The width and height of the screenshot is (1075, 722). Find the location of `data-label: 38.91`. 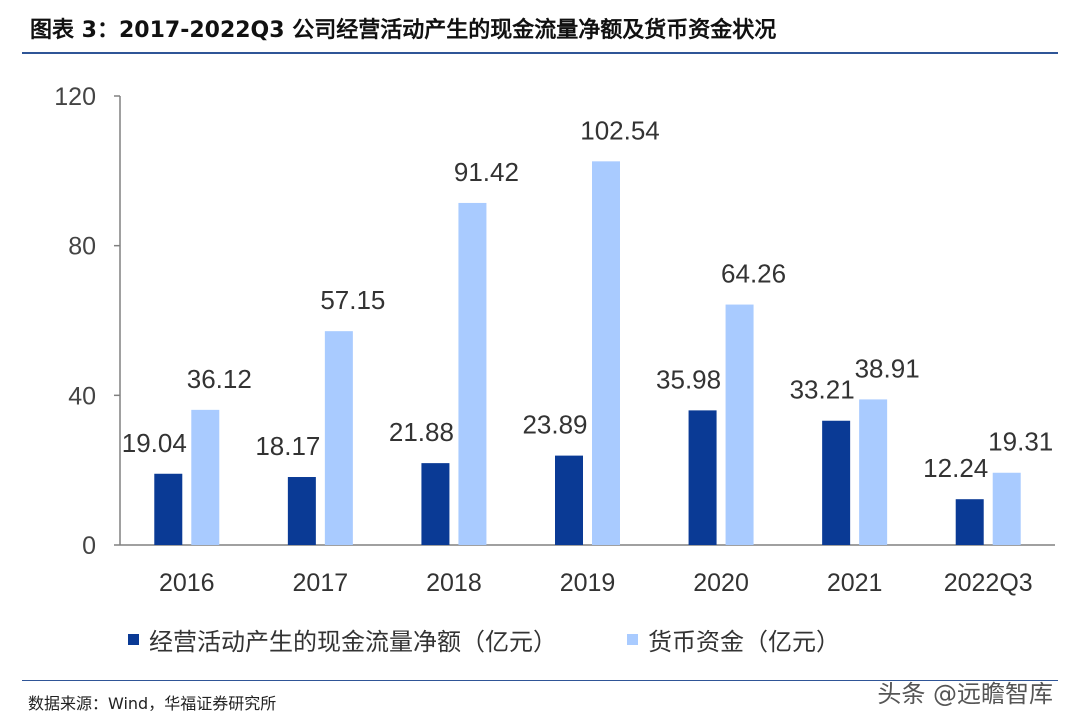

data-label: 38.91 is located at coordinates (887, 368).